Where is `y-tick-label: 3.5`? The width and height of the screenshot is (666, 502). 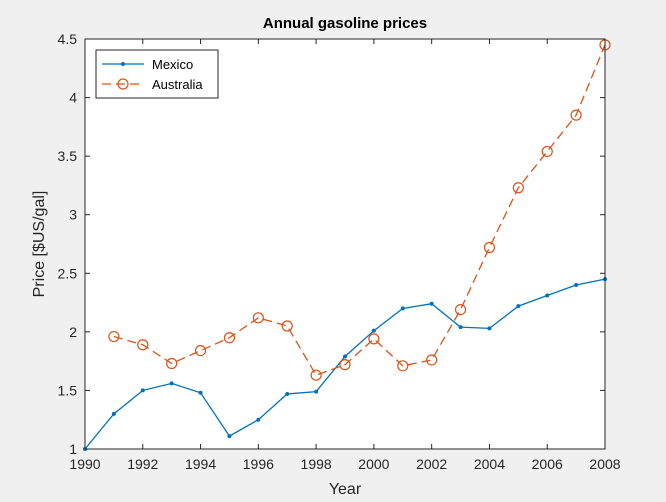 y-tick-label: 3.5 is located at coordinates (68, 156).